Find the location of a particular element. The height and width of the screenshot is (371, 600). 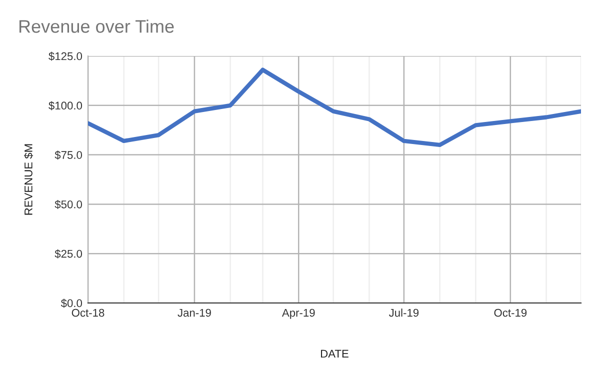

y-tick-label: $50.0 is located at coordinates (68, 204).